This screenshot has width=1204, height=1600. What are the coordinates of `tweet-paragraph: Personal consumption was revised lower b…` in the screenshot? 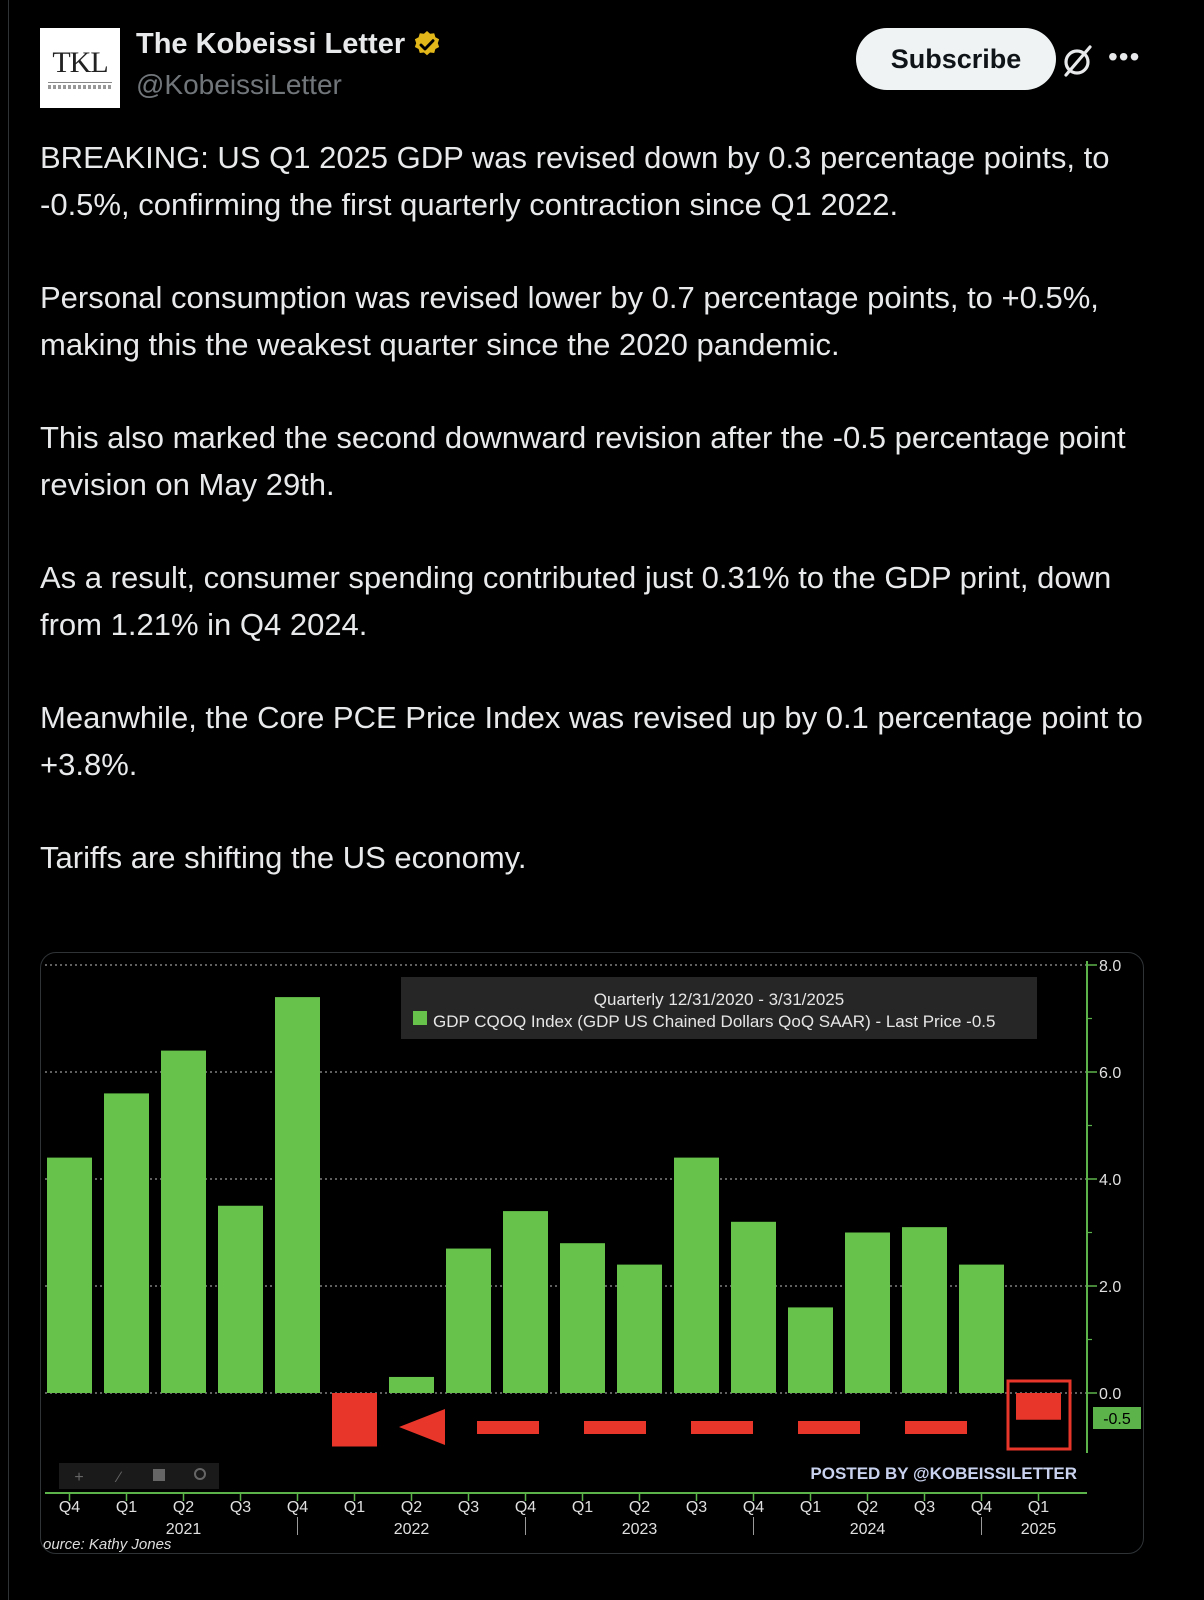 It's located at (569, 321).